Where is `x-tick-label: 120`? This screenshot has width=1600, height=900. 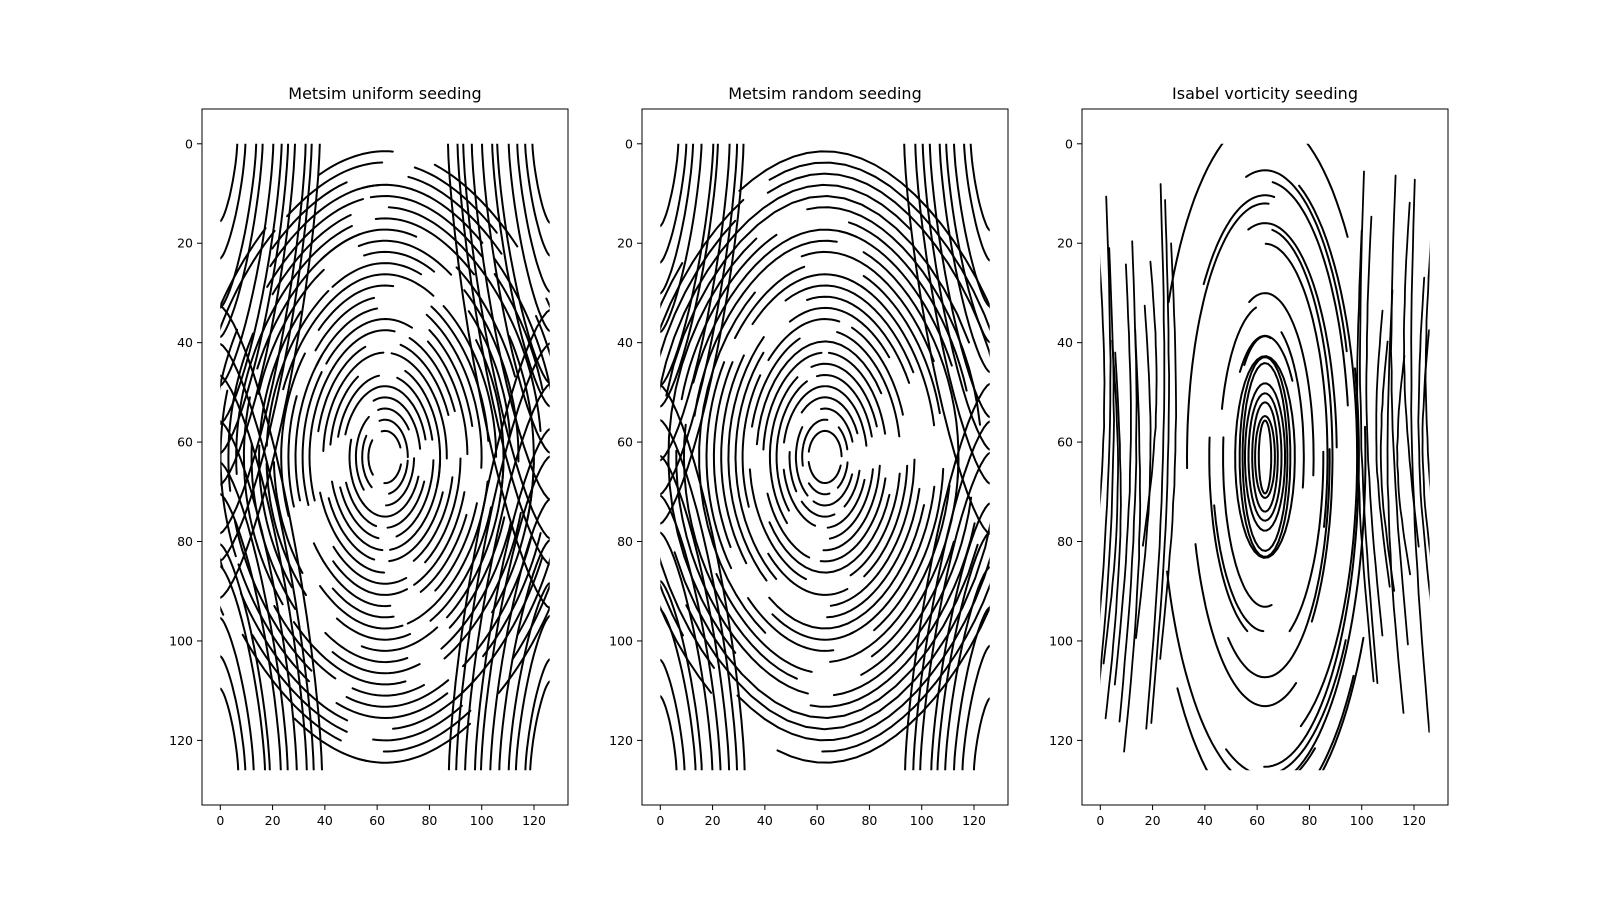
x-tick-label: 120 is located at coordinates (974, 820).